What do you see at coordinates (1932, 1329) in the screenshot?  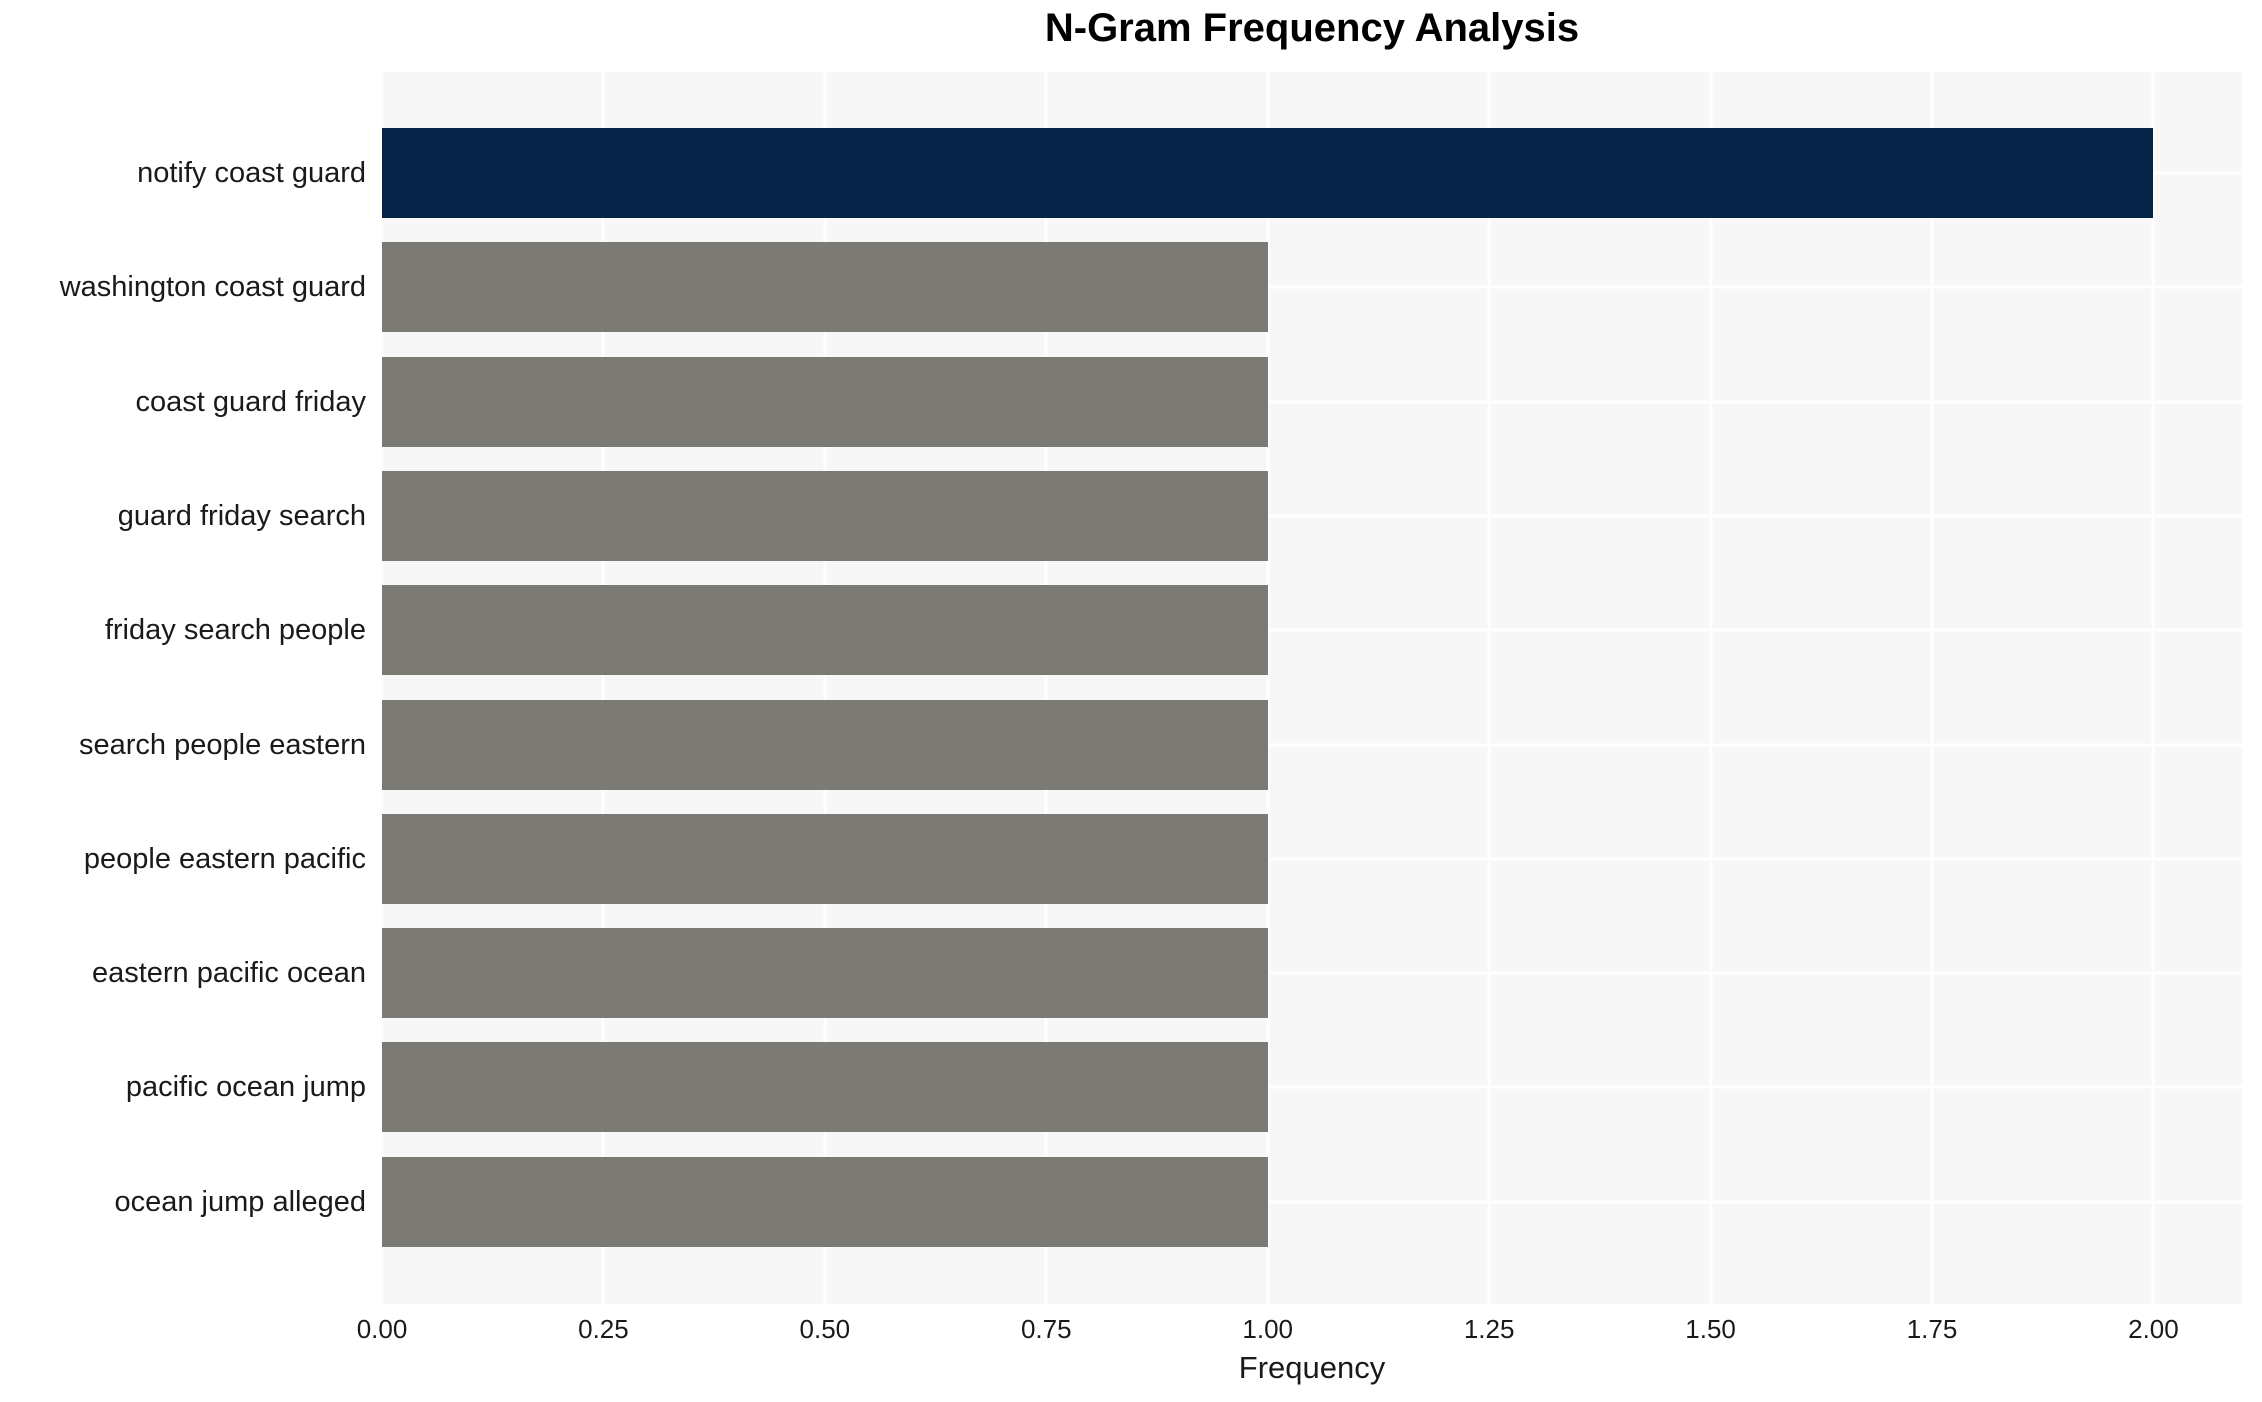 I see `x-tick-label: 1.75` at bounding box center [1932, 1329].